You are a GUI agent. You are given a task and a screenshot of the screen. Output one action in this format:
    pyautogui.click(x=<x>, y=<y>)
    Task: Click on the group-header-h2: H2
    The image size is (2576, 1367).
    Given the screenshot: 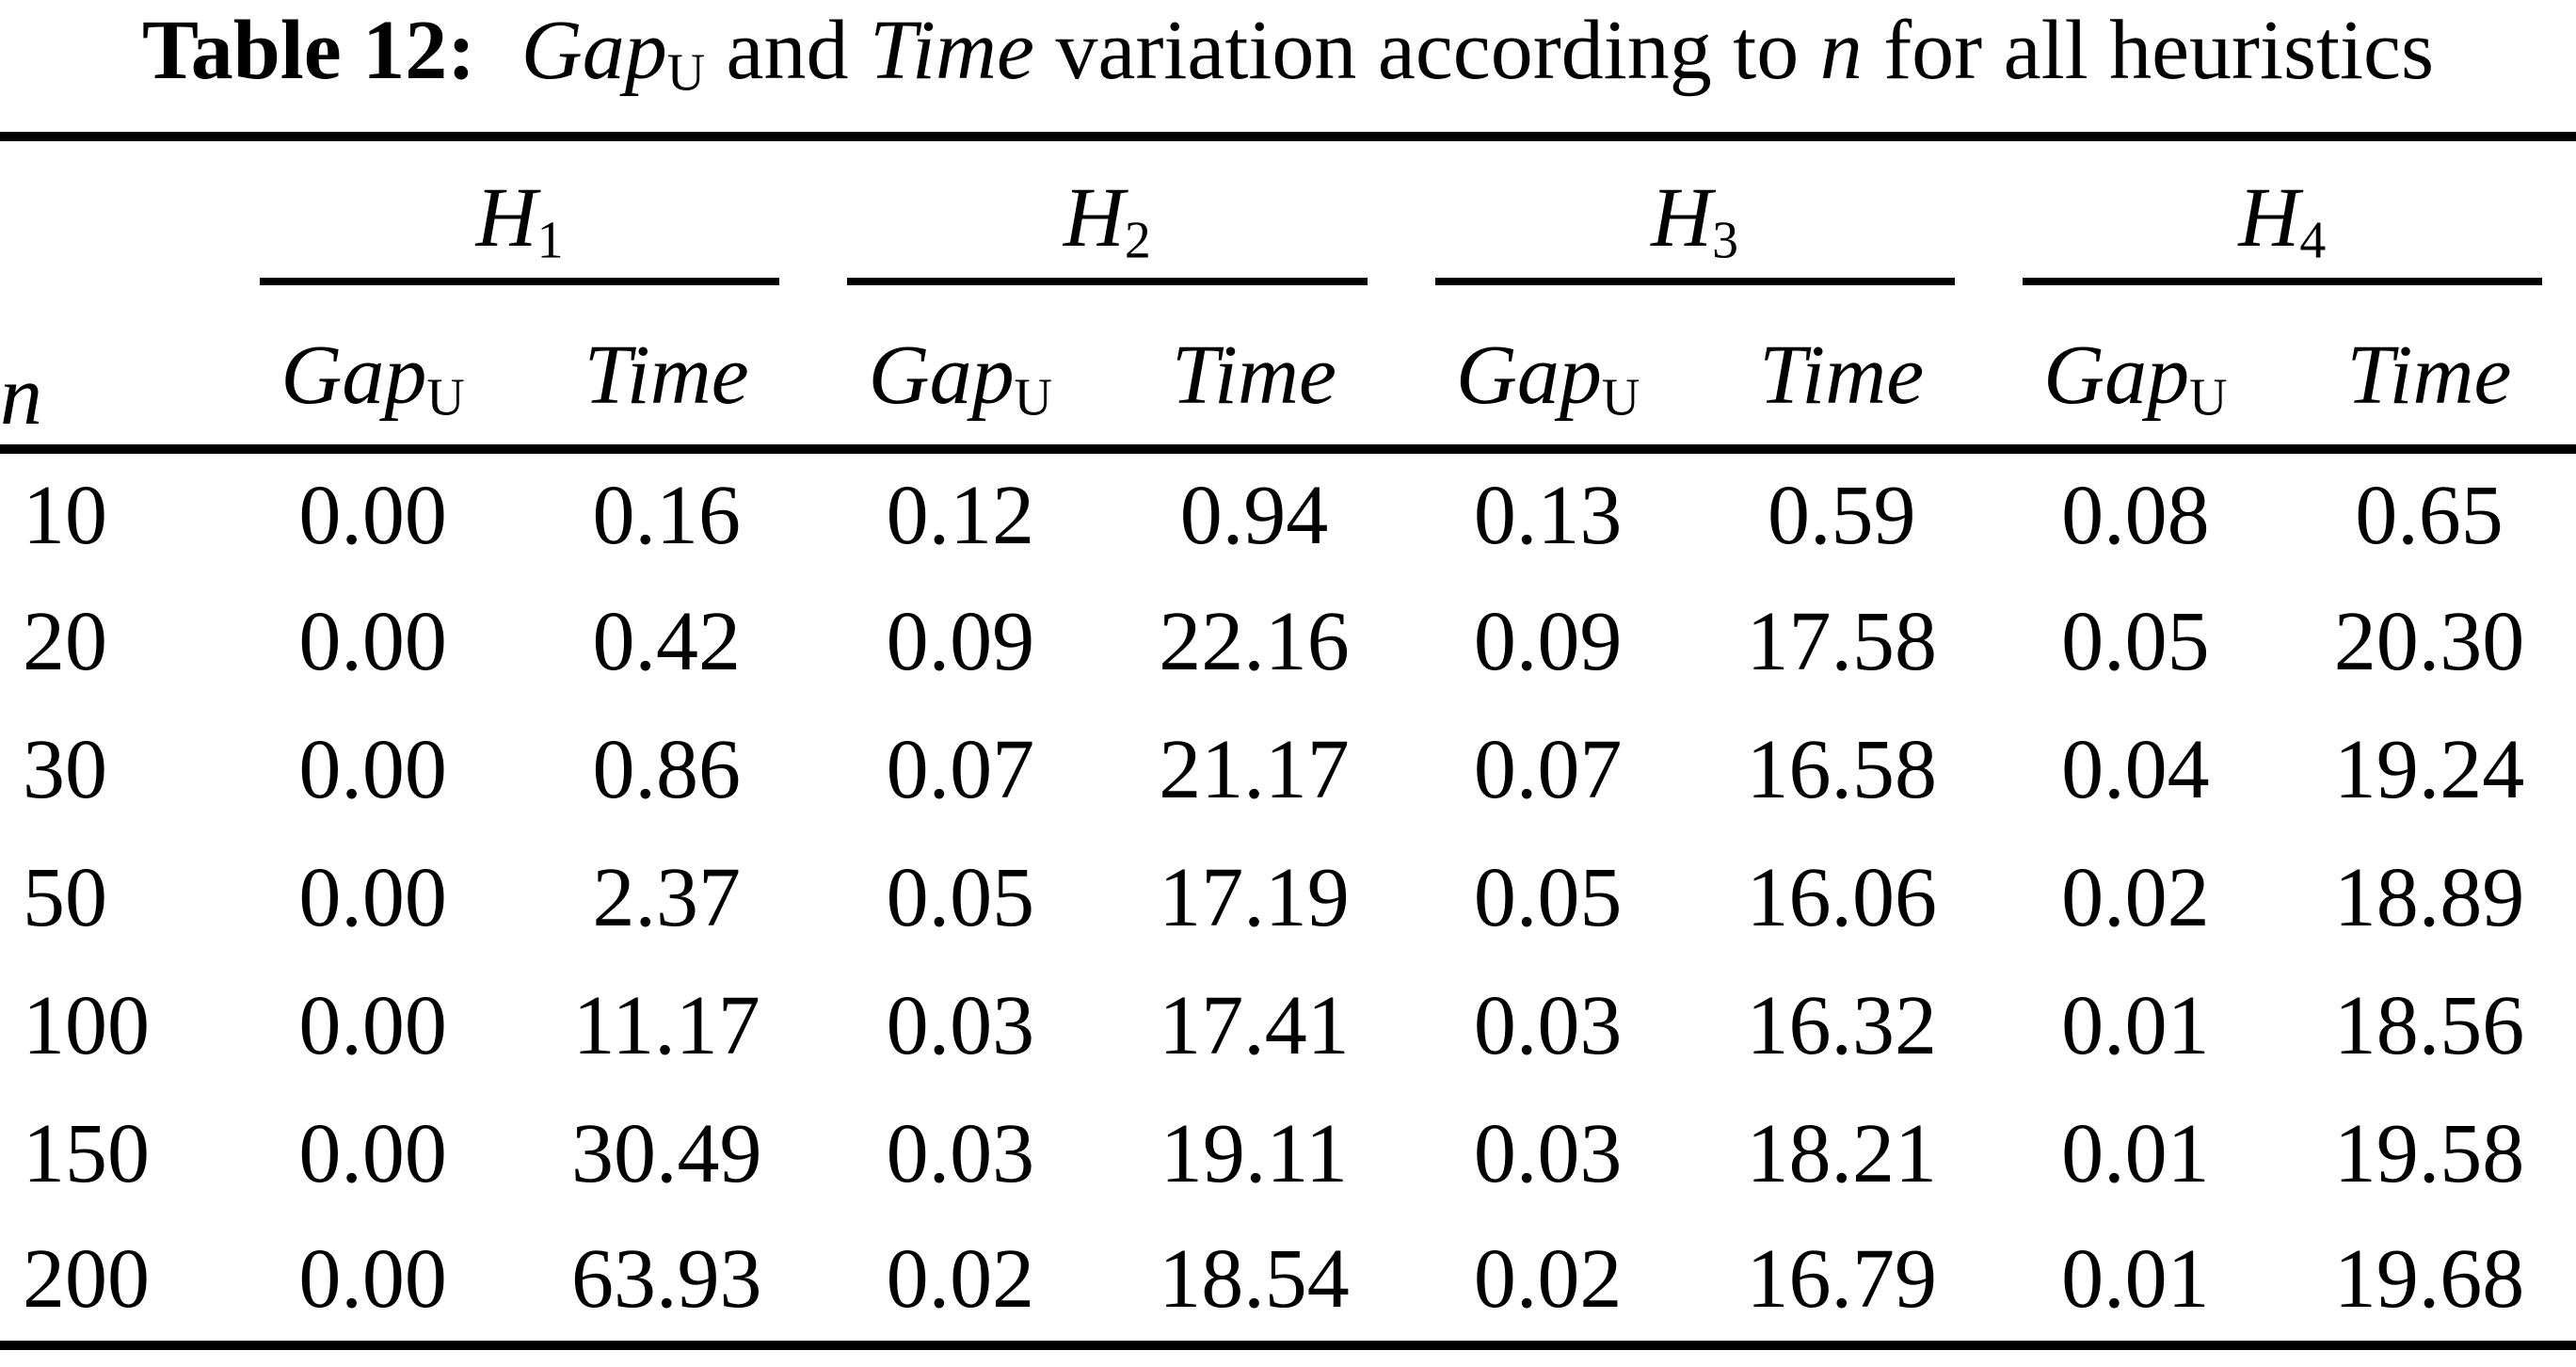 What is the action you would take?
    pyautogui.click(x=1106, y=211)
    